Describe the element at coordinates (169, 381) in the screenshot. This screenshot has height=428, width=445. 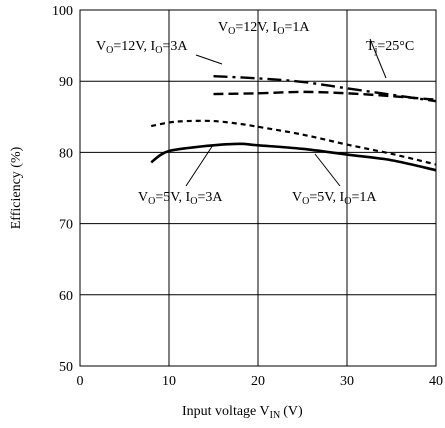
I see `x-tick-label: 10` at that location.